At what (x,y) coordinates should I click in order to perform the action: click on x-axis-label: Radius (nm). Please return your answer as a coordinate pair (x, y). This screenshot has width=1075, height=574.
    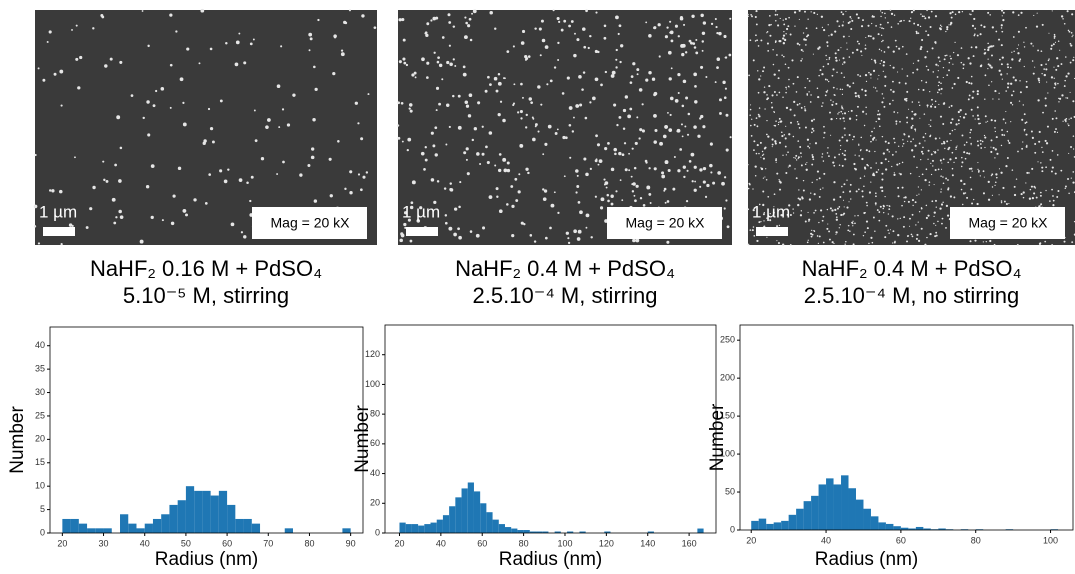
    Looking at the image, I should click on (206, 559).